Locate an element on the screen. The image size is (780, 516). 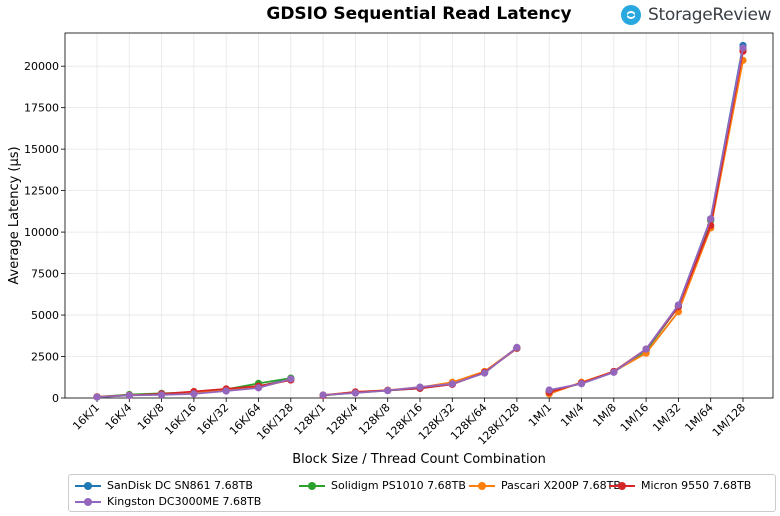
y-tick-label: 5000 is located at coordinates (45, 315).